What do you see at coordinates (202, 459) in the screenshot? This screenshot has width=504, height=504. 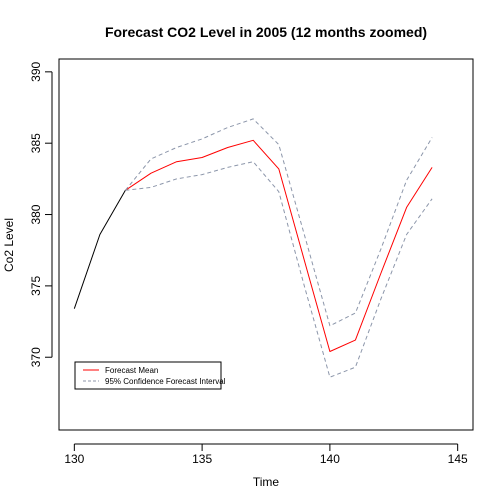 I see `x-tick-label: 135` at bounding box center [202, 459].